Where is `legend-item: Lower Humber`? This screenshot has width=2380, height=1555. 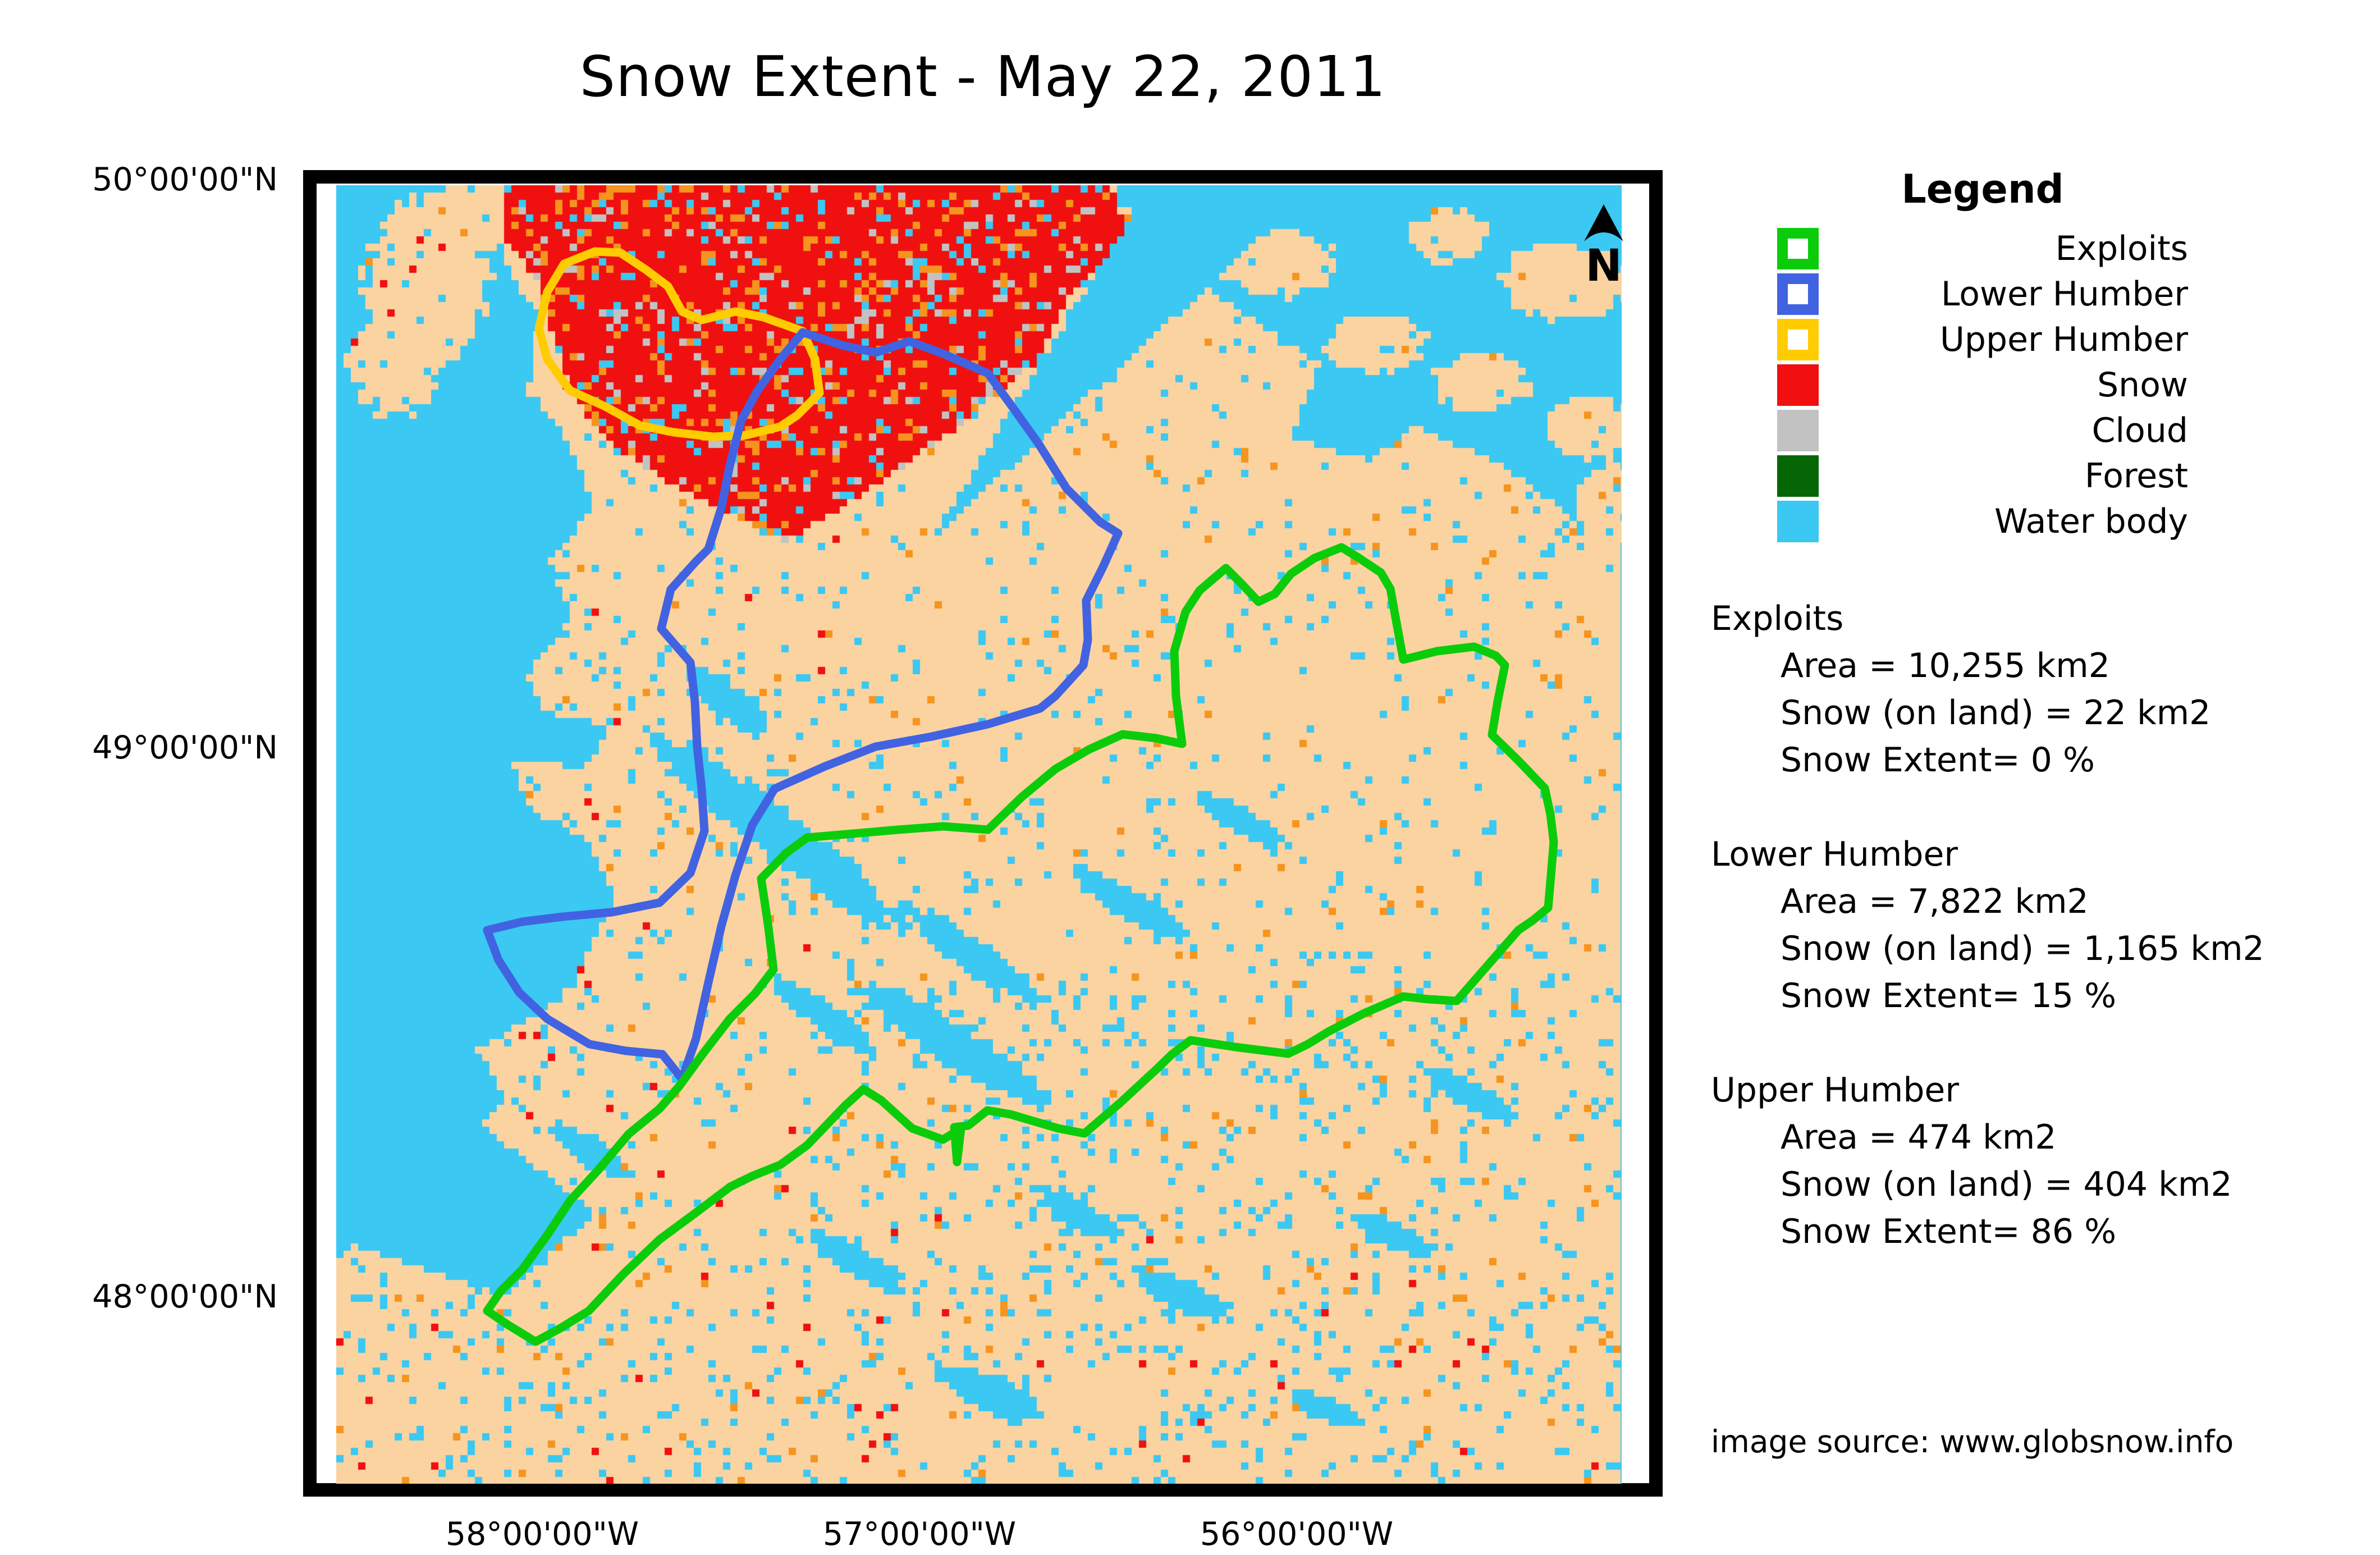 legend-item: Lower Humber is located at coordinates (1983, 294).